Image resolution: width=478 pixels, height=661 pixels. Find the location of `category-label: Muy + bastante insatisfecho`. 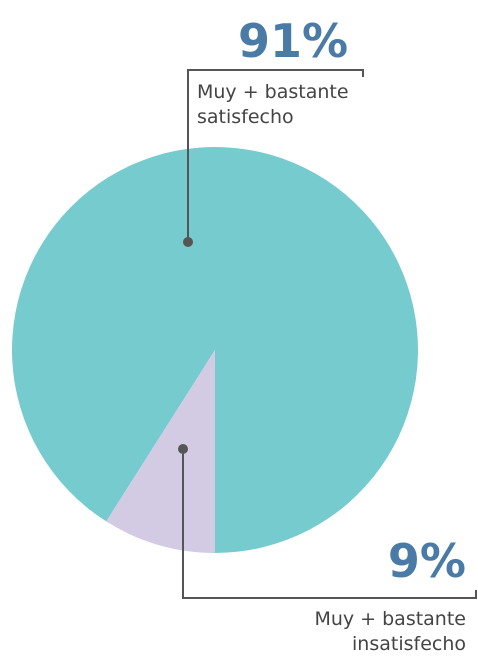

category-label: Muy + bastante insatisfecho is located at coordinates (390, 631).